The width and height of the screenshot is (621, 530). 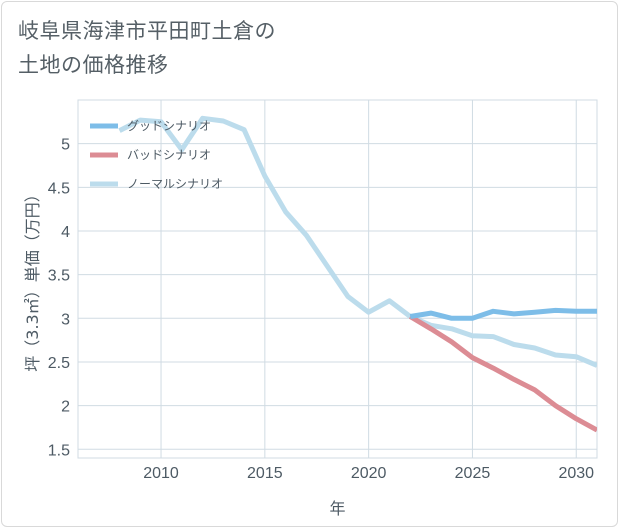 What do you see at coordinates (32, 278) in the screenshot?
I see `y-axis-label: 坪（3.3㎡）単価（万円）` at bounding box center [32, 278].